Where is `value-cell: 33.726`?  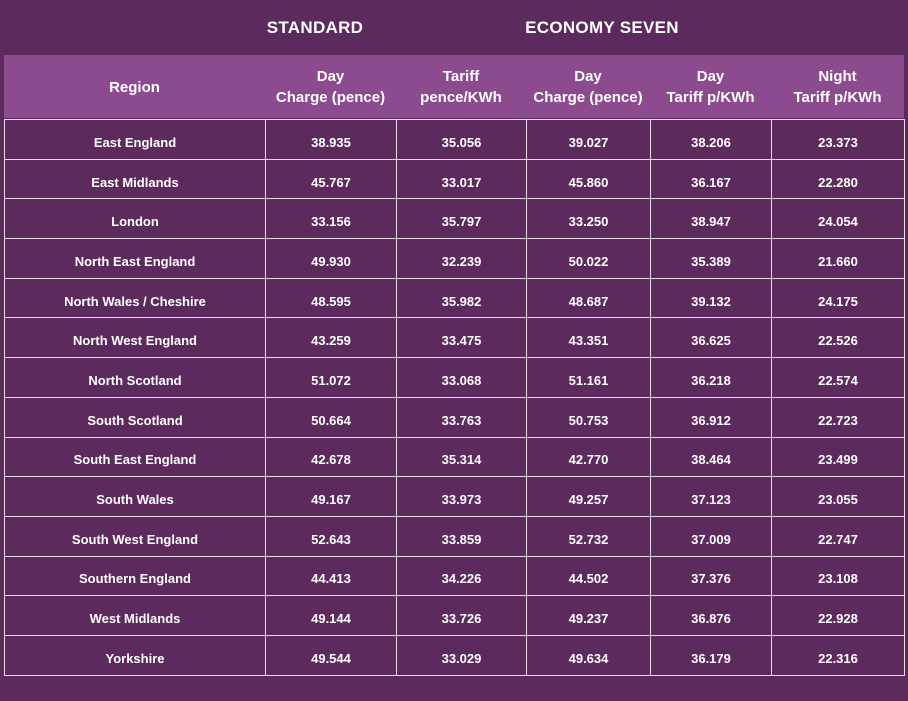
value-cell: 33.726 is located at coordinates (461, 615).